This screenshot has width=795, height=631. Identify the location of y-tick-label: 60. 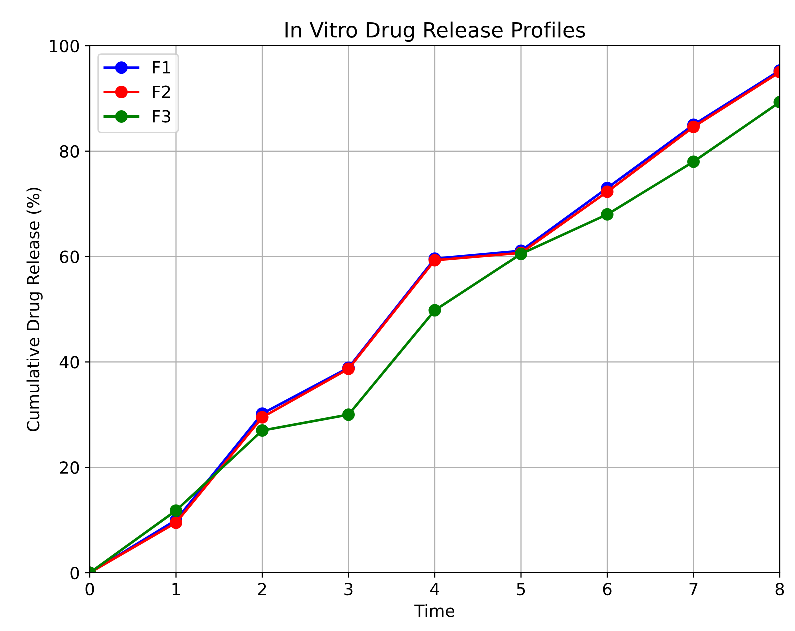
(70, 257).